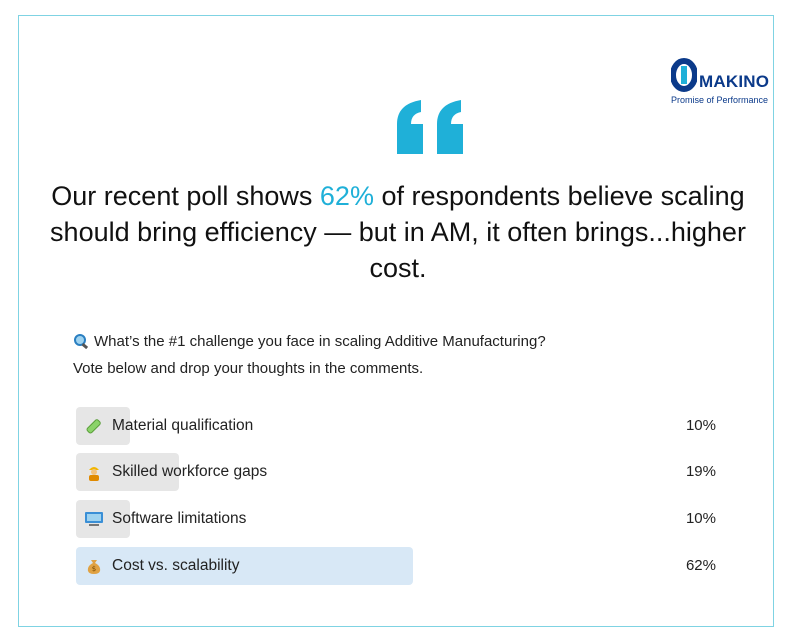 The width and height of the screenshot is (794, 642). I want to click on money-bag-icon: $, so click(94, 567).